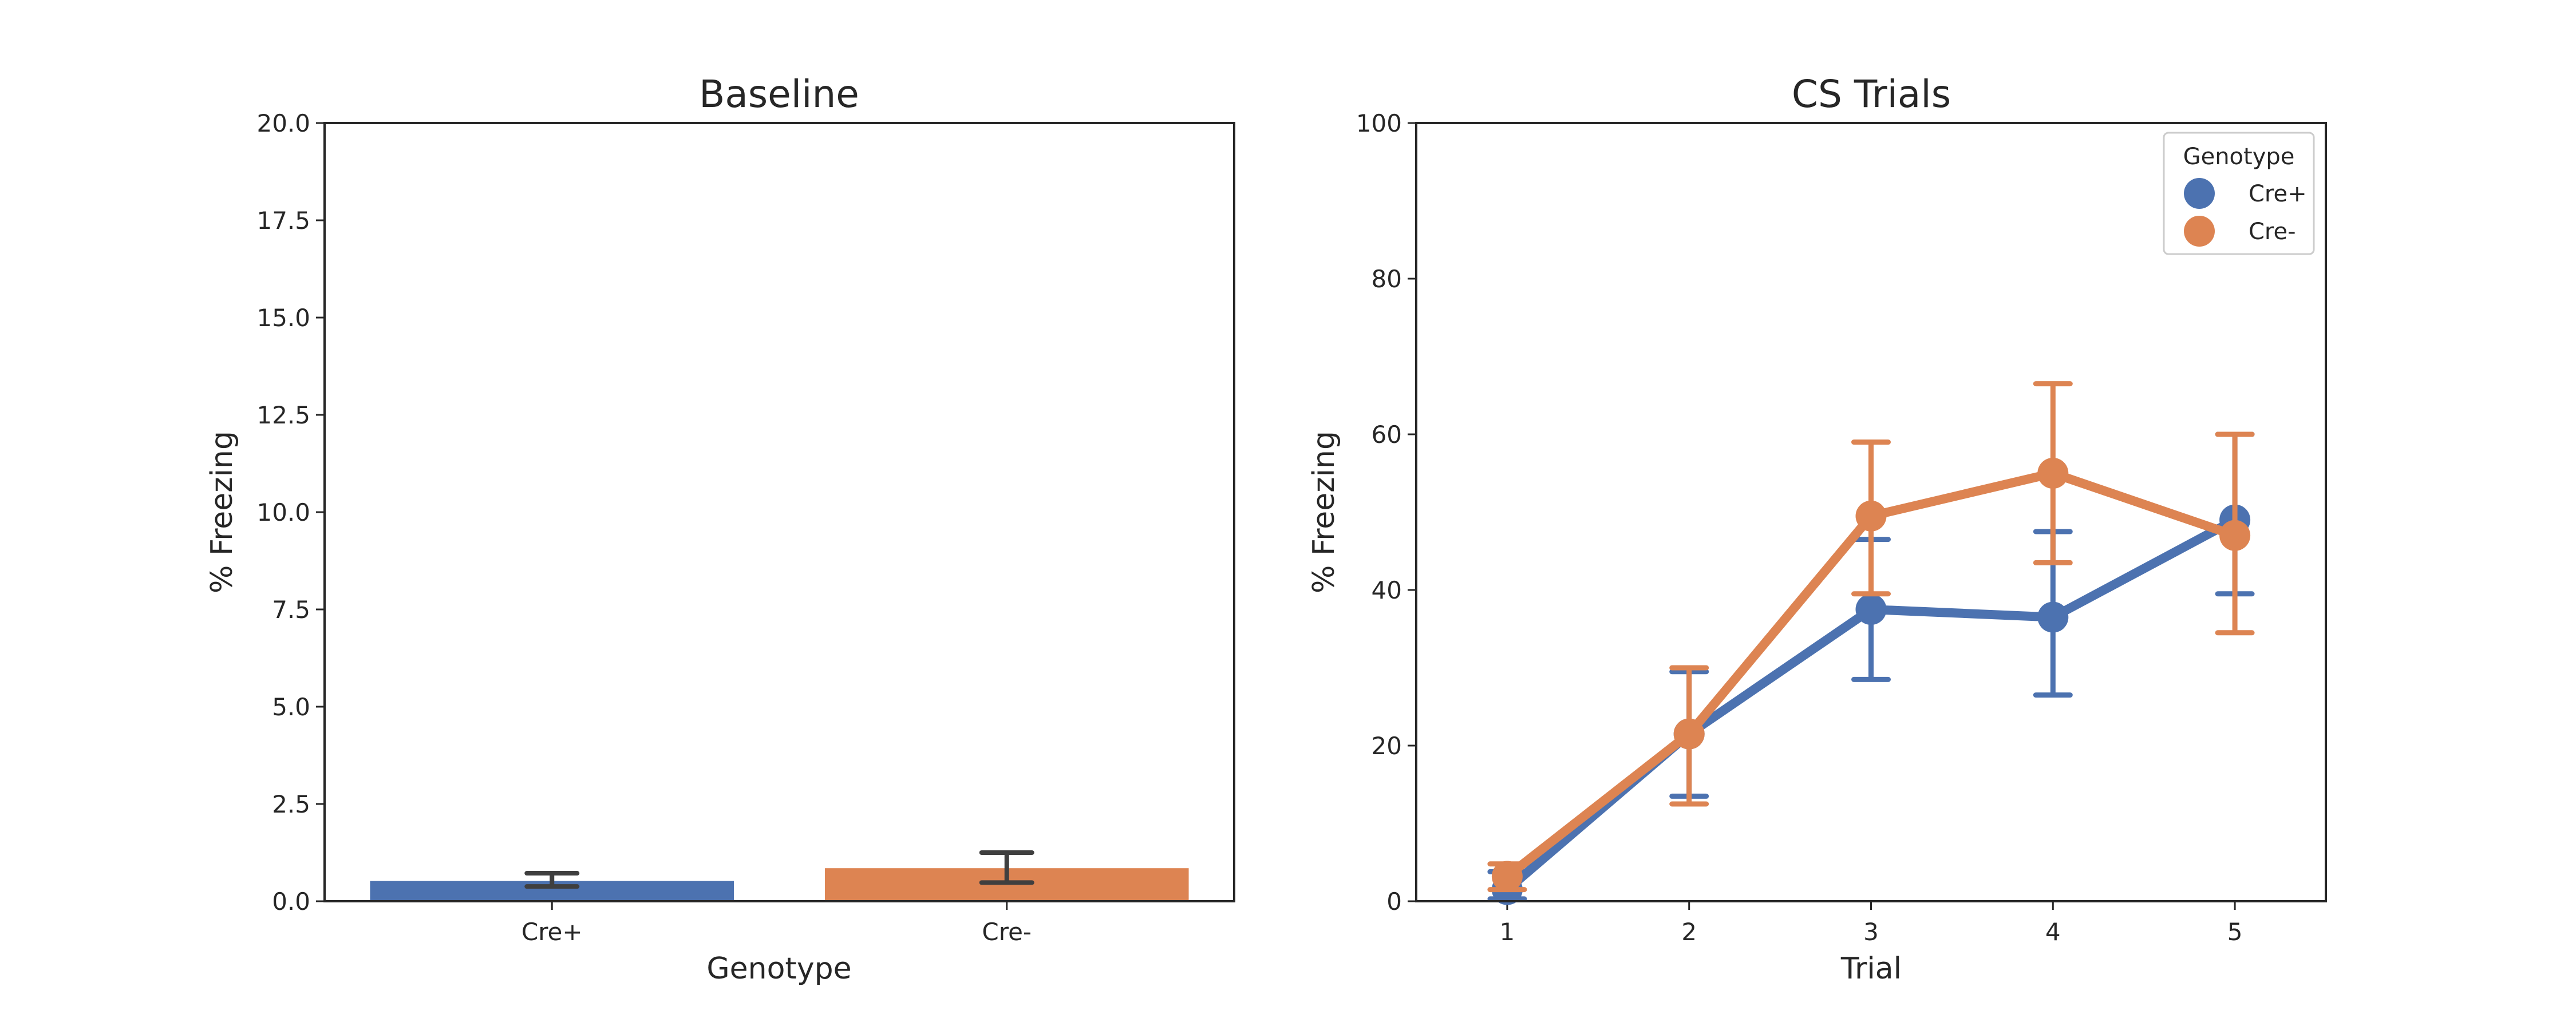  I want to click on y-tick-label: 40, so click(1387, 590).